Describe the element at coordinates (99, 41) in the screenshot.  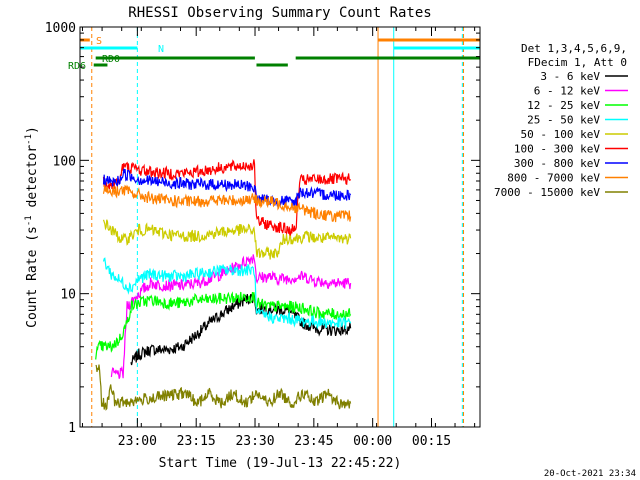
I see `state-bar-label-0: S` at that location.